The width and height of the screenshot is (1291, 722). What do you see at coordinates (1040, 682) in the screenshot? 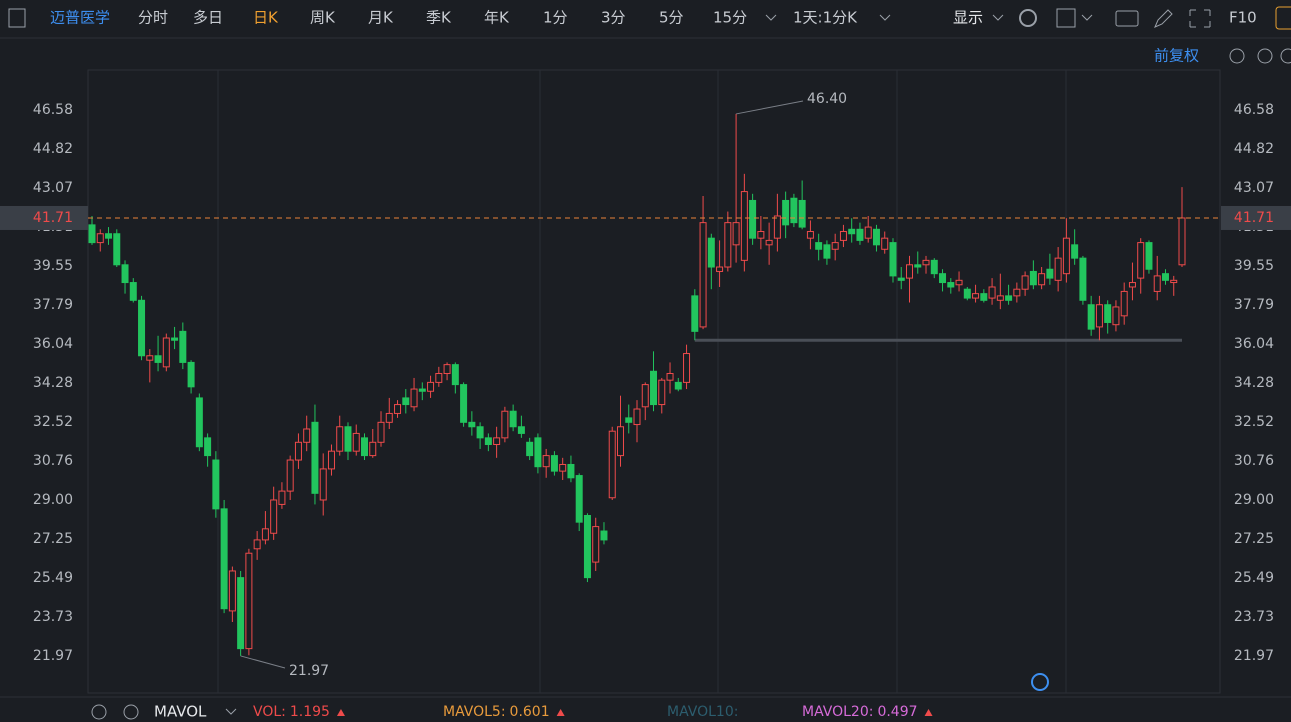
I see `locate-icon` at bounding box center [1040, 682].